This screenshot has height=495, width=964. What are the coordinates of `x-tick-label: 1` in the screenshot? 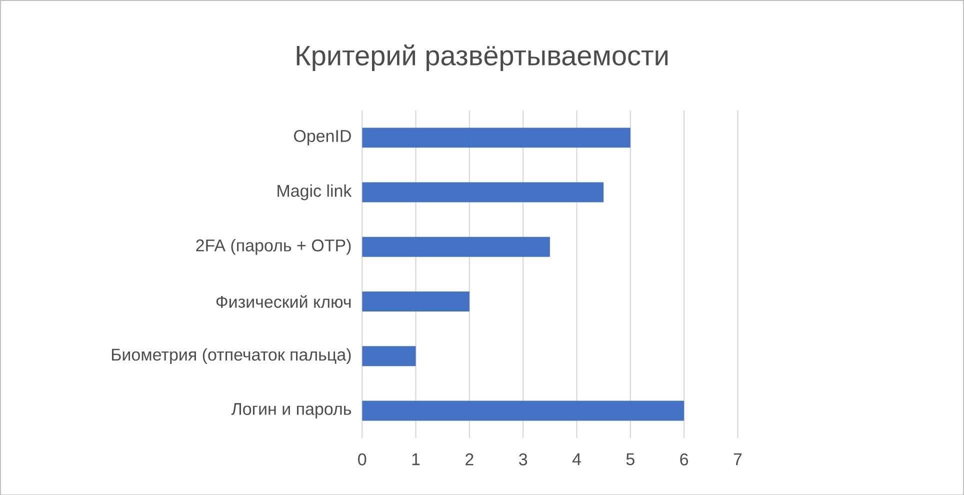 It's located at (416, 459).